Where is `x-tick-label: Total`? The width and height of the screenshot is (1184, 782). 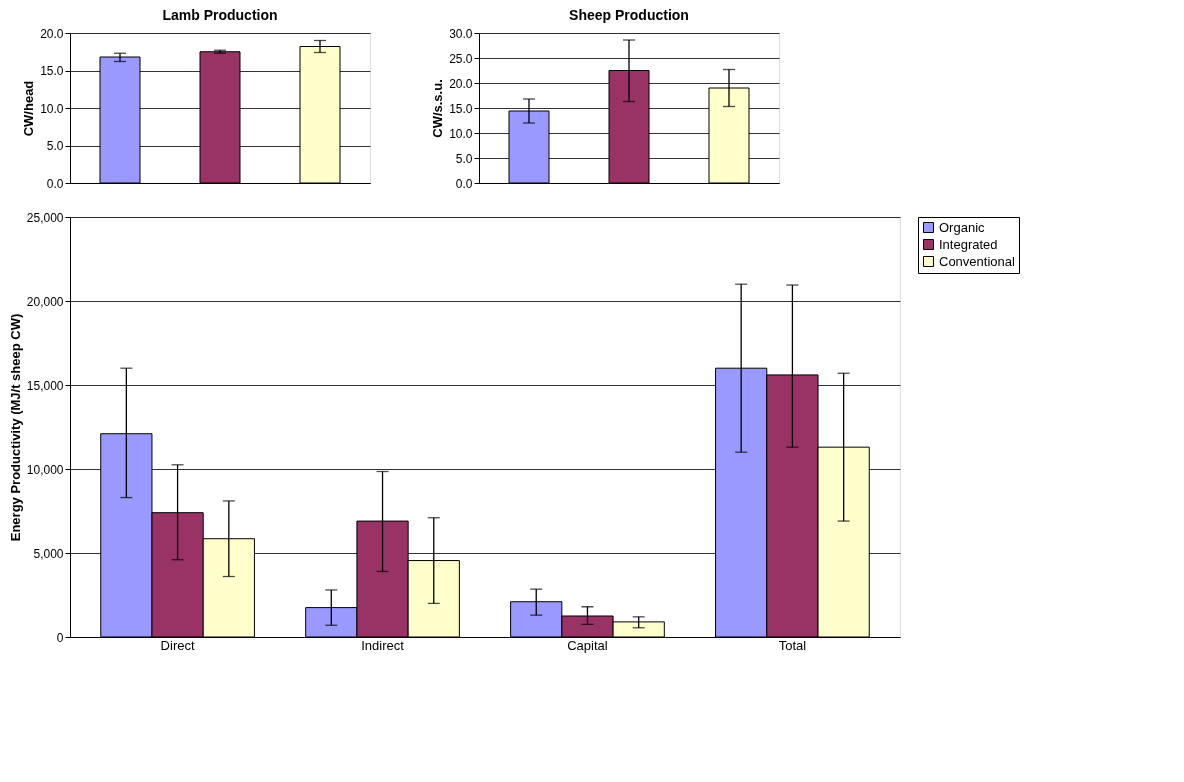 x-tick-label: Total is located at coordinates (792, 645).